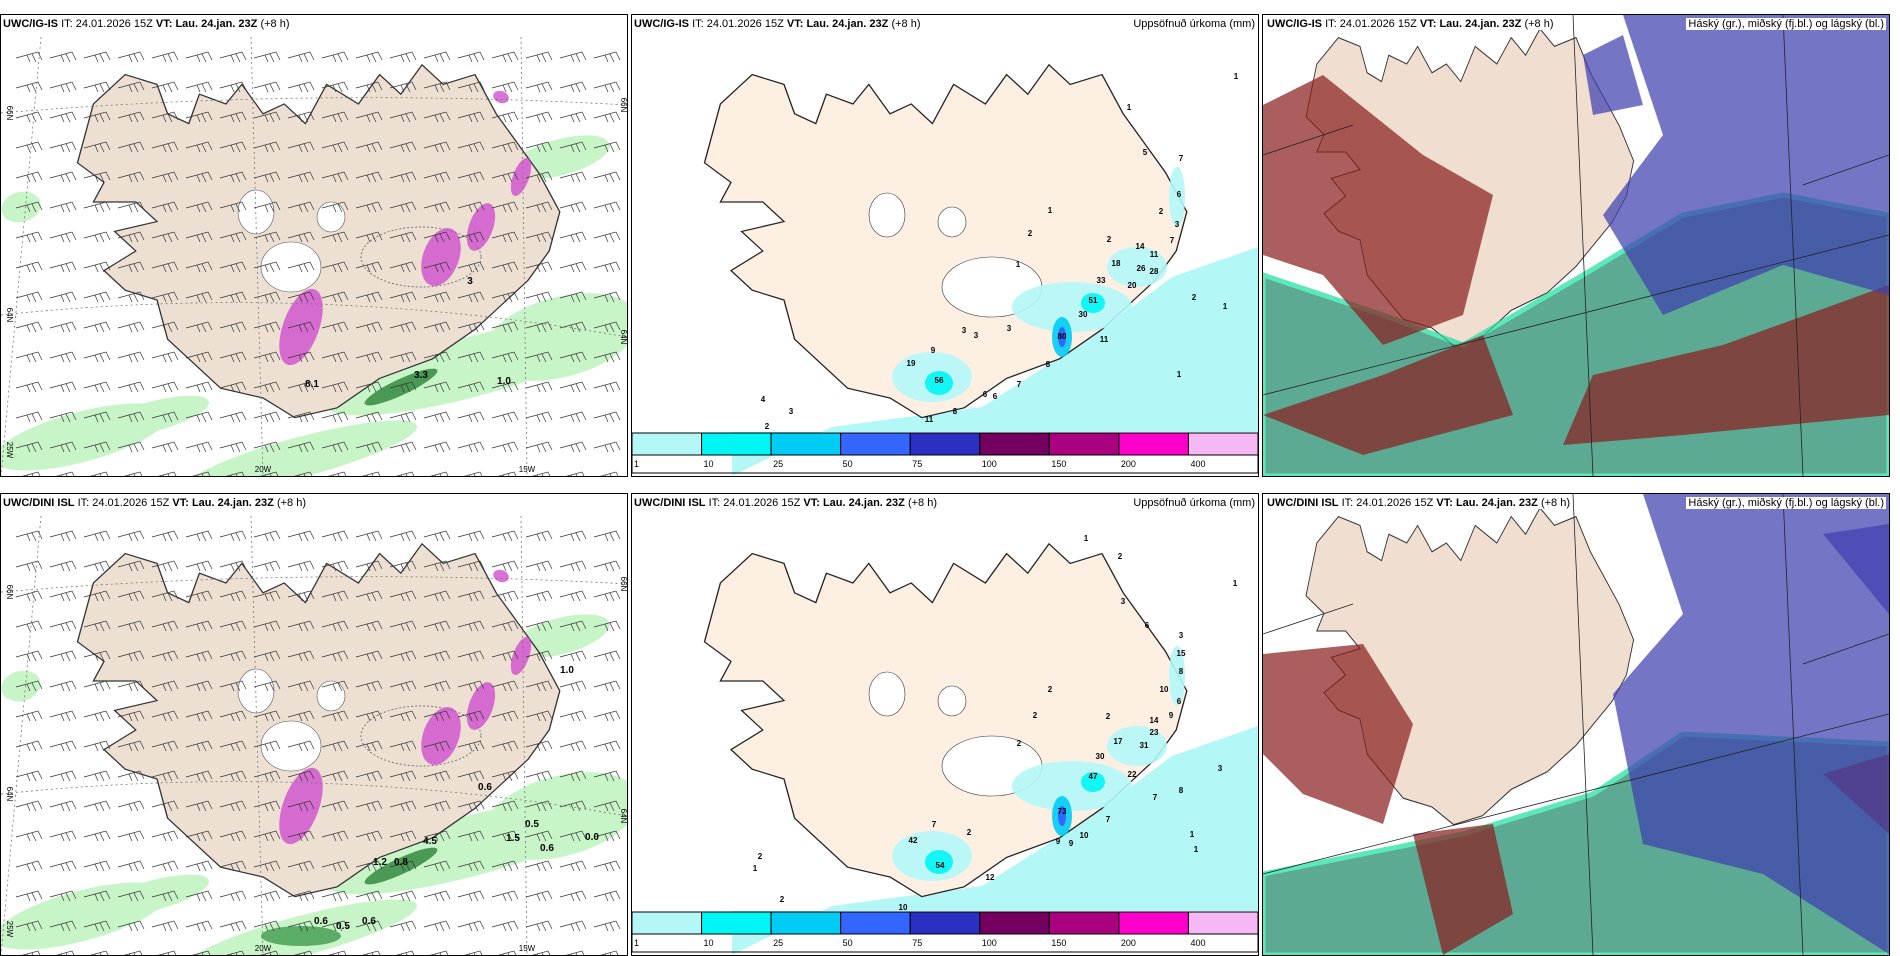 The width and height of the screenshot is (1900, 956). I want to click on precip-value-label: 26, so click(1141, 268).